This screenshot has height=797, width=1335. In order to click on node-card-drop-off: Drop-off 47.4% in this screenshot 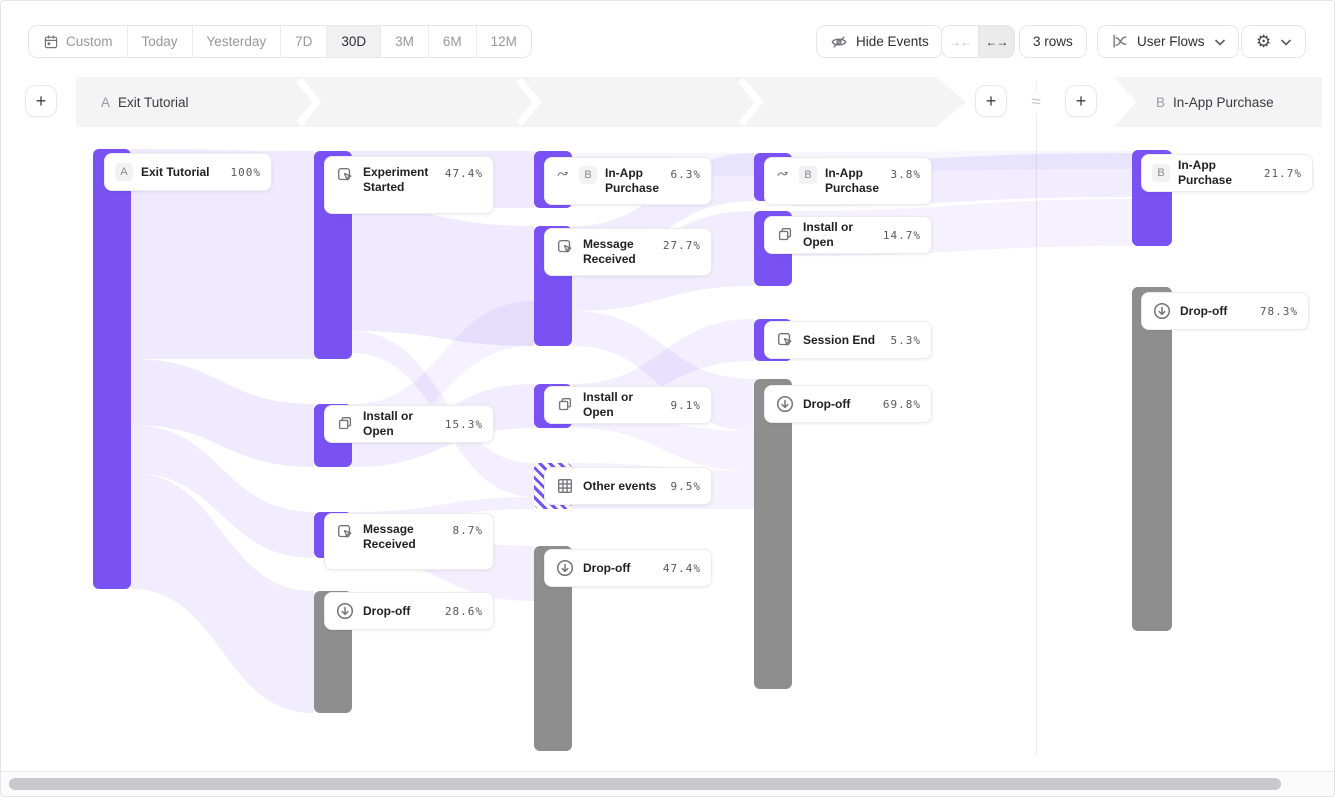, I will do `click(628, 568)`.